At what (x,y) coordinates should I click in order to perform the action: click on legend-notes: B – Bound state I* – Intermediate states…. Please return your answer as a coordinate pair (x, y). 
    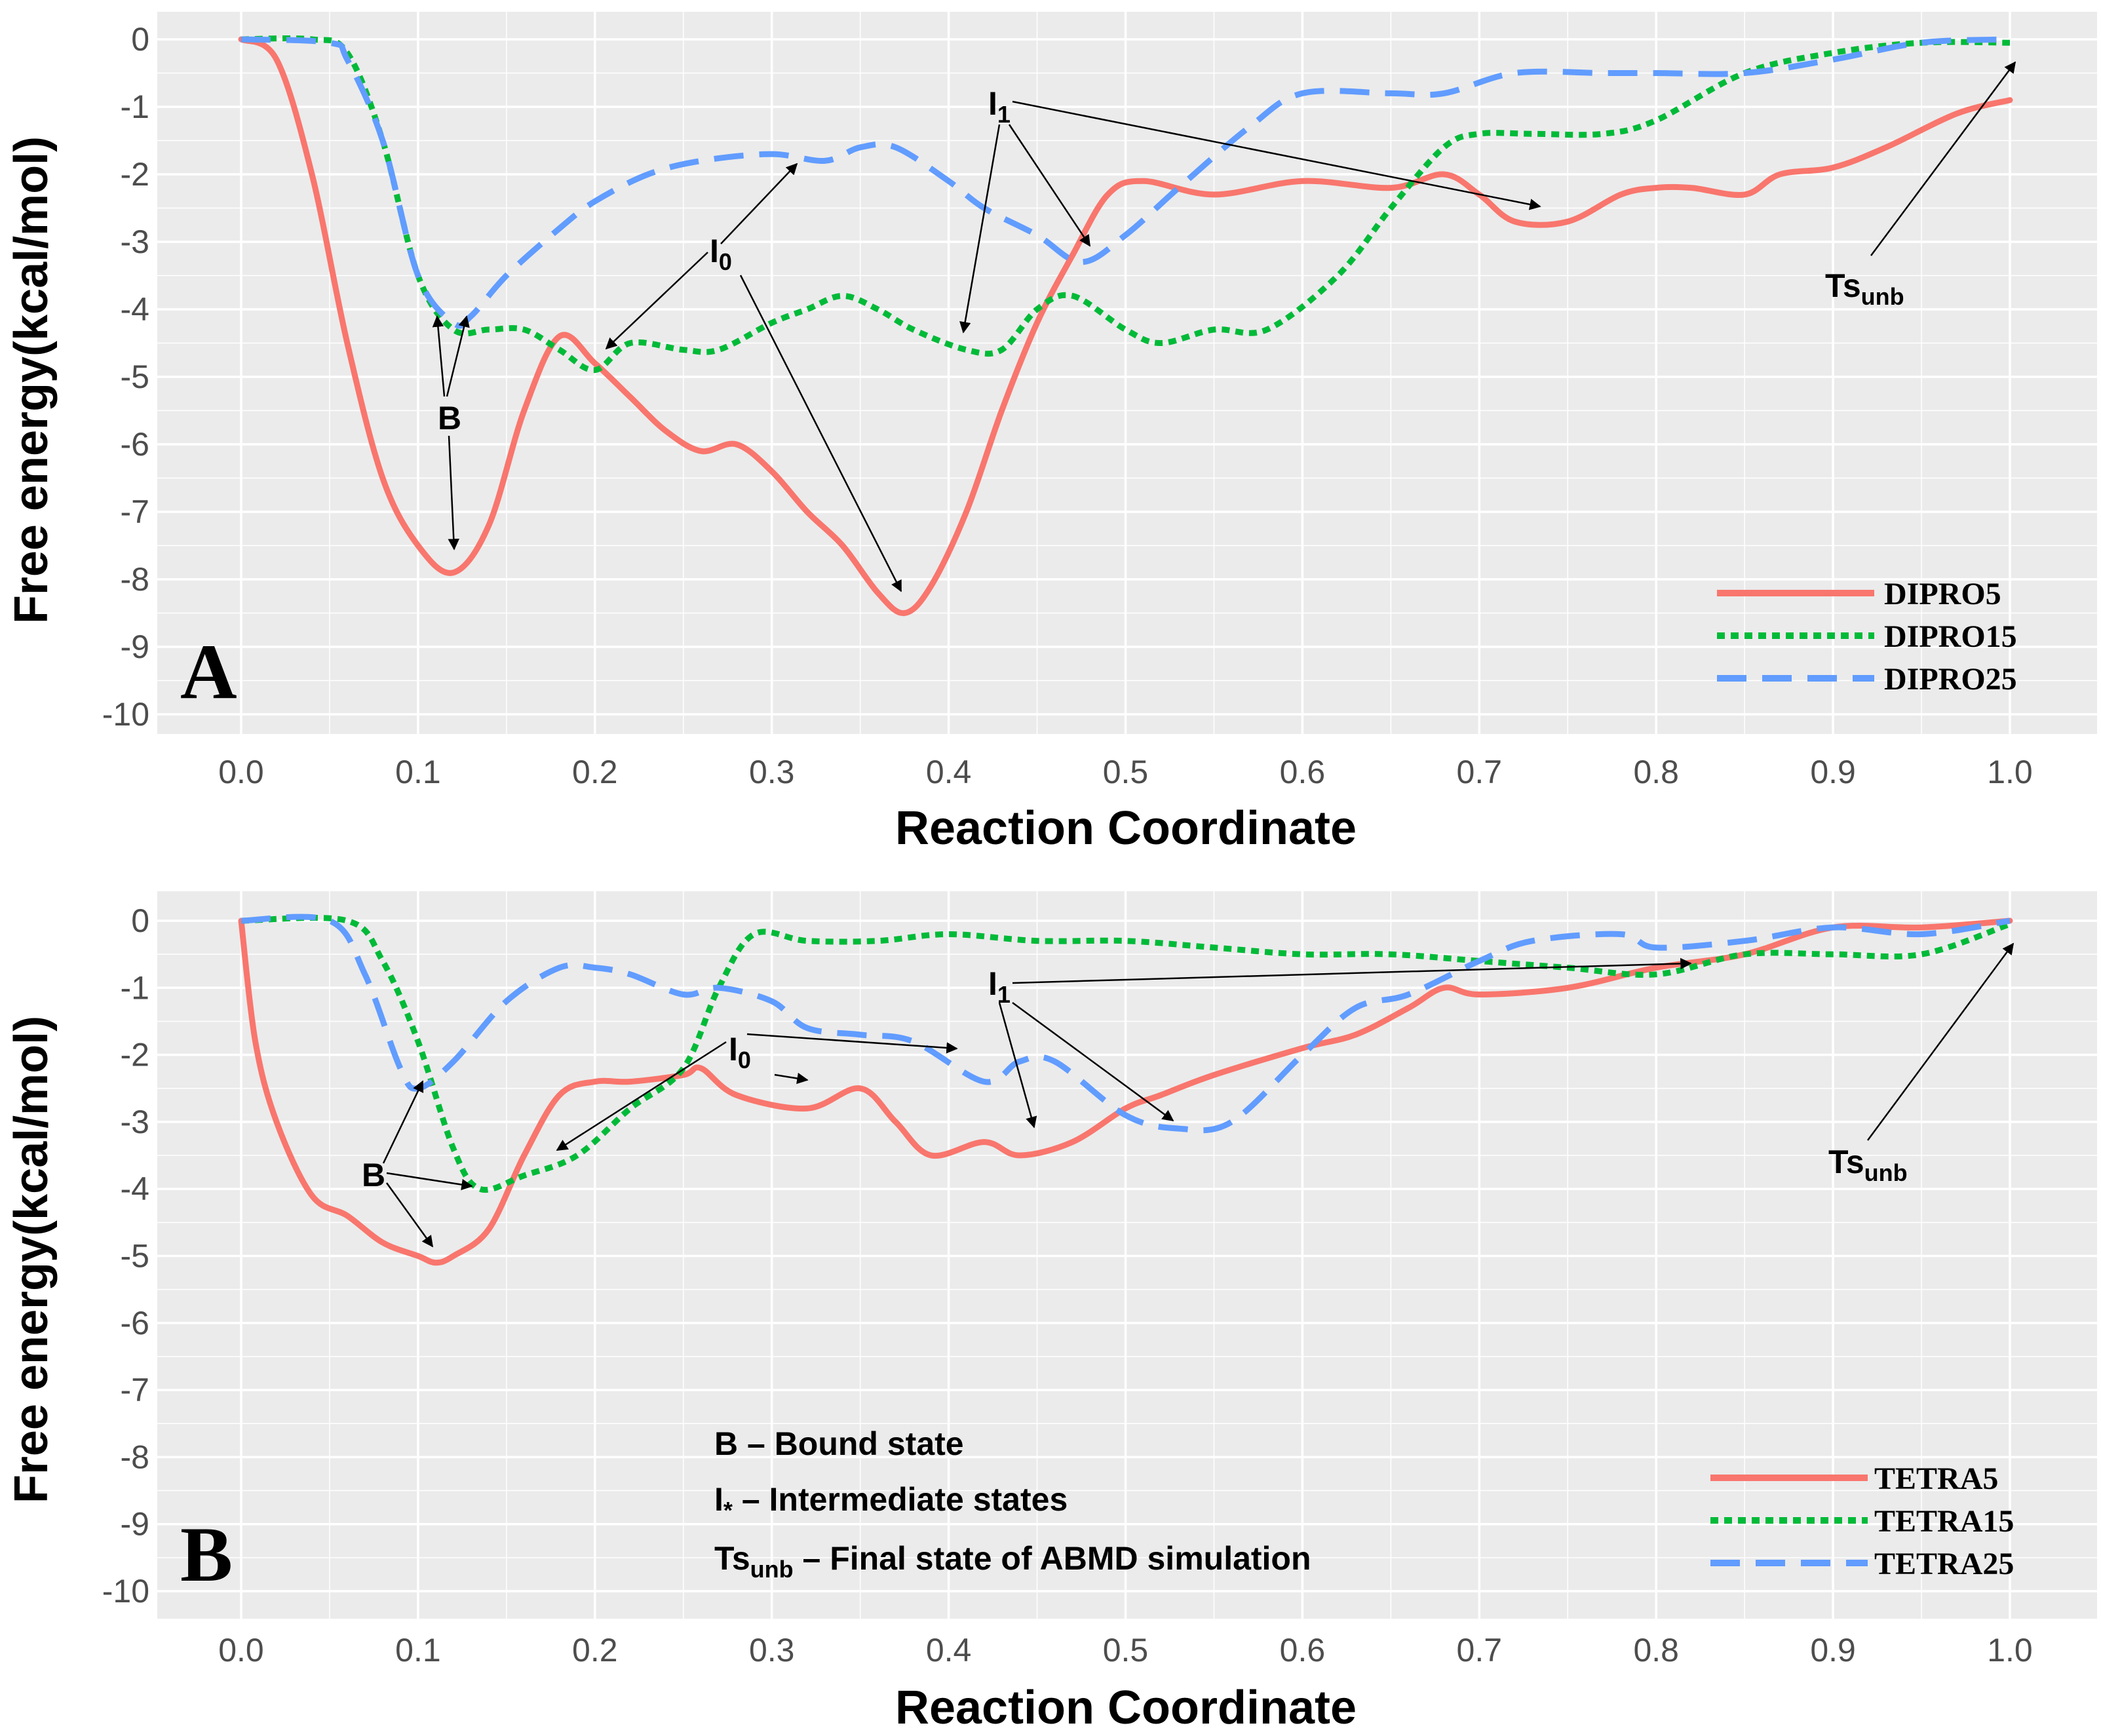
    Looking at the image, I should click on (1012, 1504).